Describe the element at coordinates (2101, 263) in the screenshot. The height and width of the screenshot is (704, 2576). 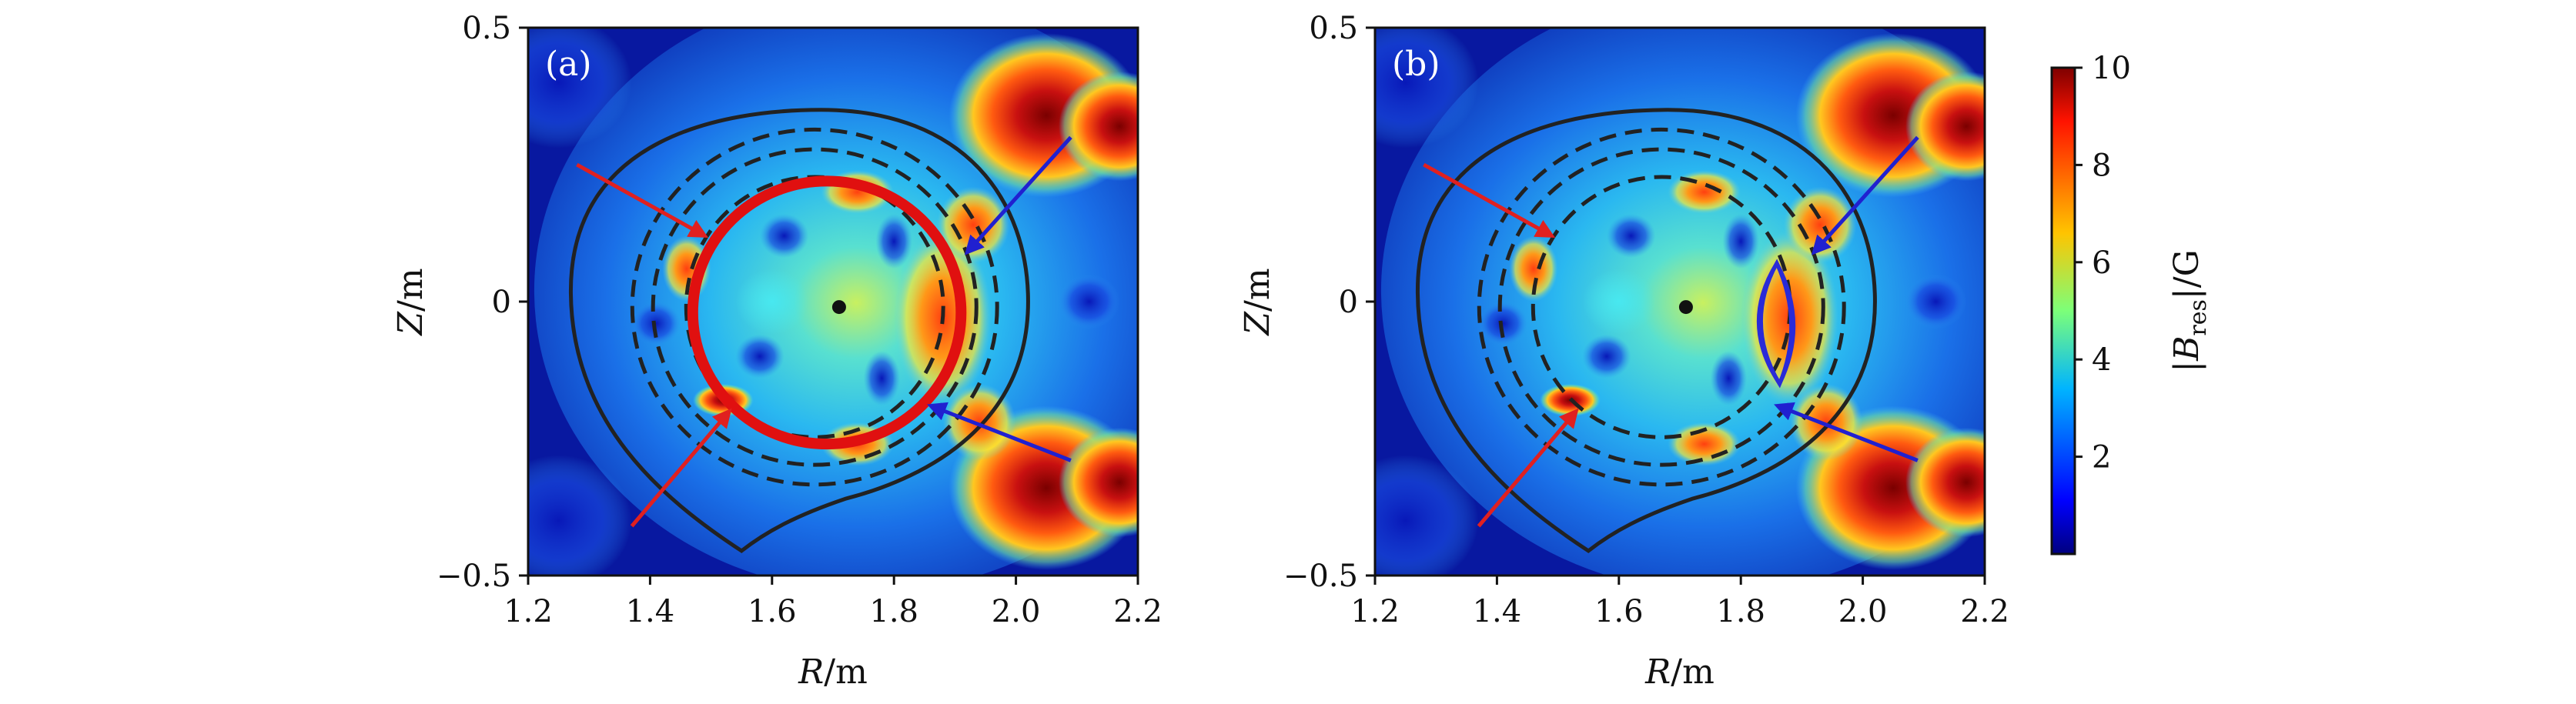
I see `colorbar-tick-label: 6` at that location.